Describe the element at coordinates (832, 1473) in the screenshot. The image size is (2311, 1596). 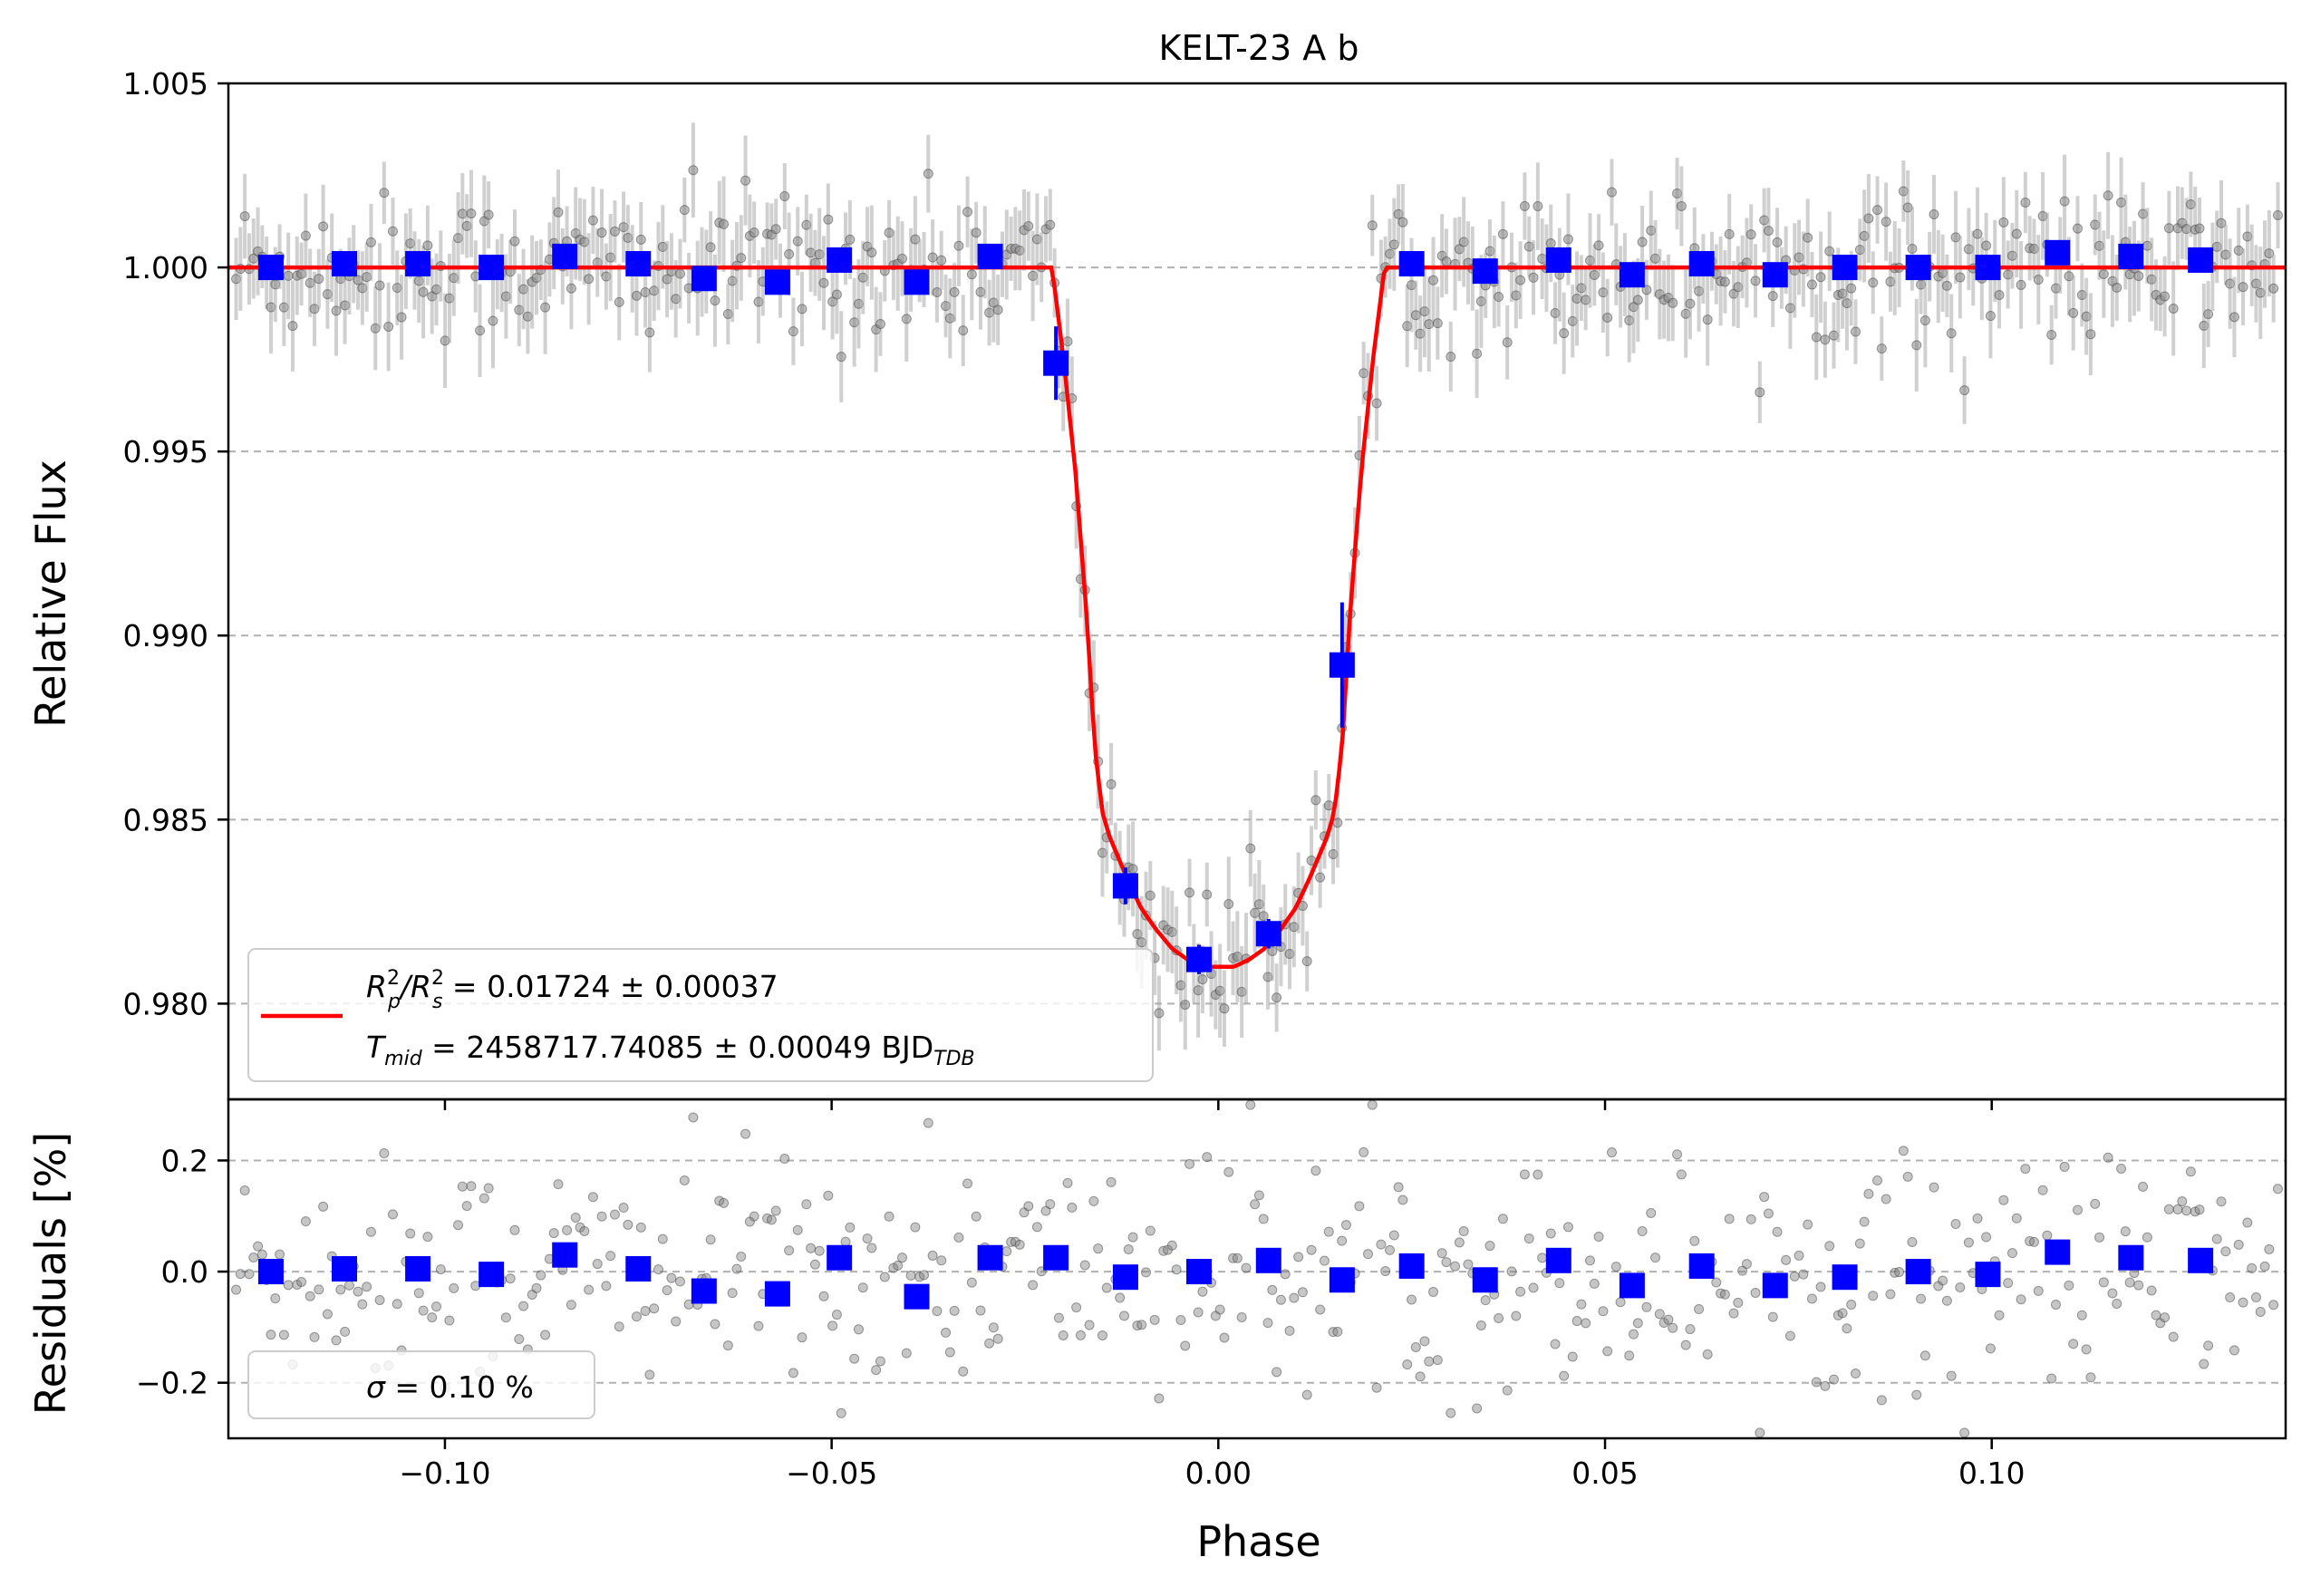
I see `x-tick-label: −0.05` at that location.